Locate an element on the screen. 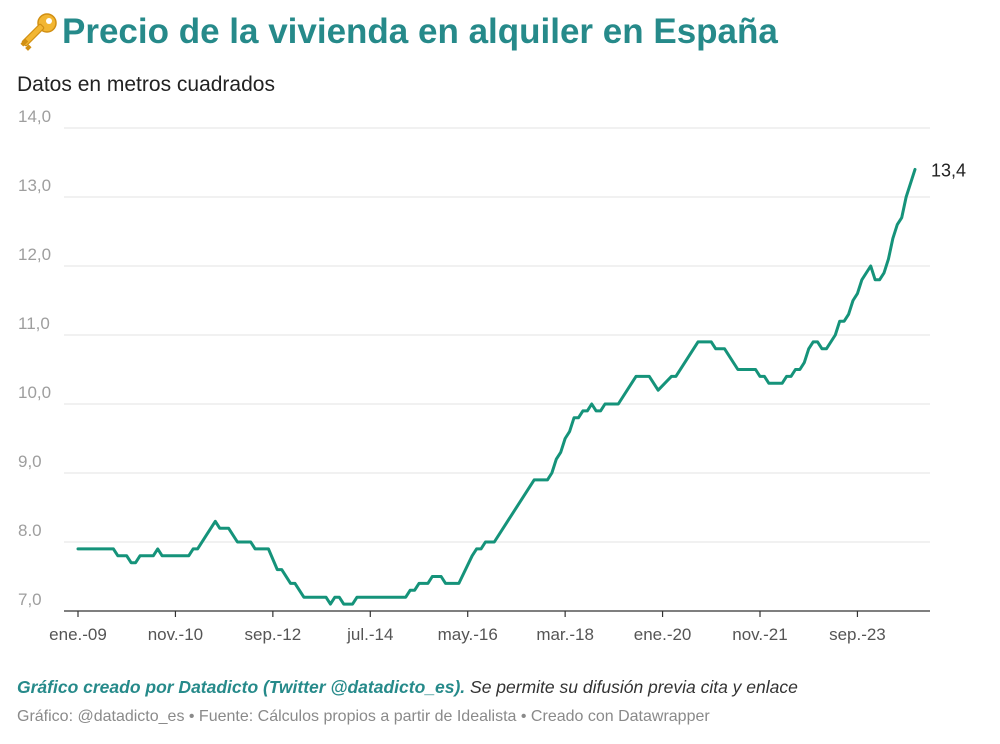  y-axis-ticks: 7,0 8.0 9,0 10,0 11,0 12,0 13,0 14,0 is located at coordinates (34, 358).